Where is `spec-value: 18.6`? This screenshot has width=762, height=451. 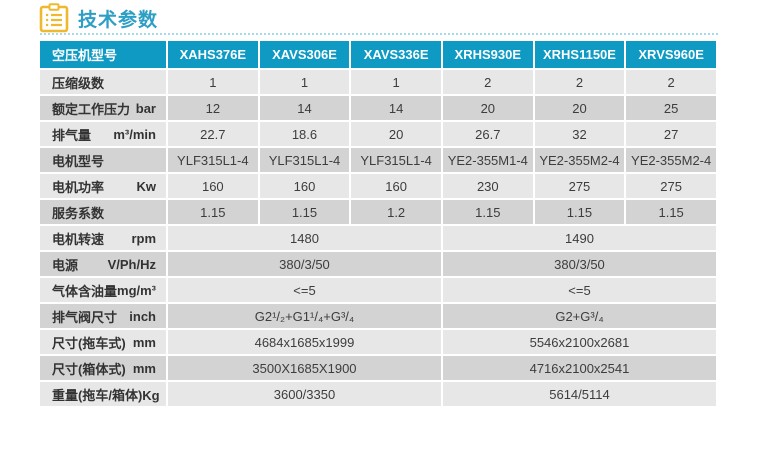
spec-value: 18.6 is located at coordinates (304, 134).